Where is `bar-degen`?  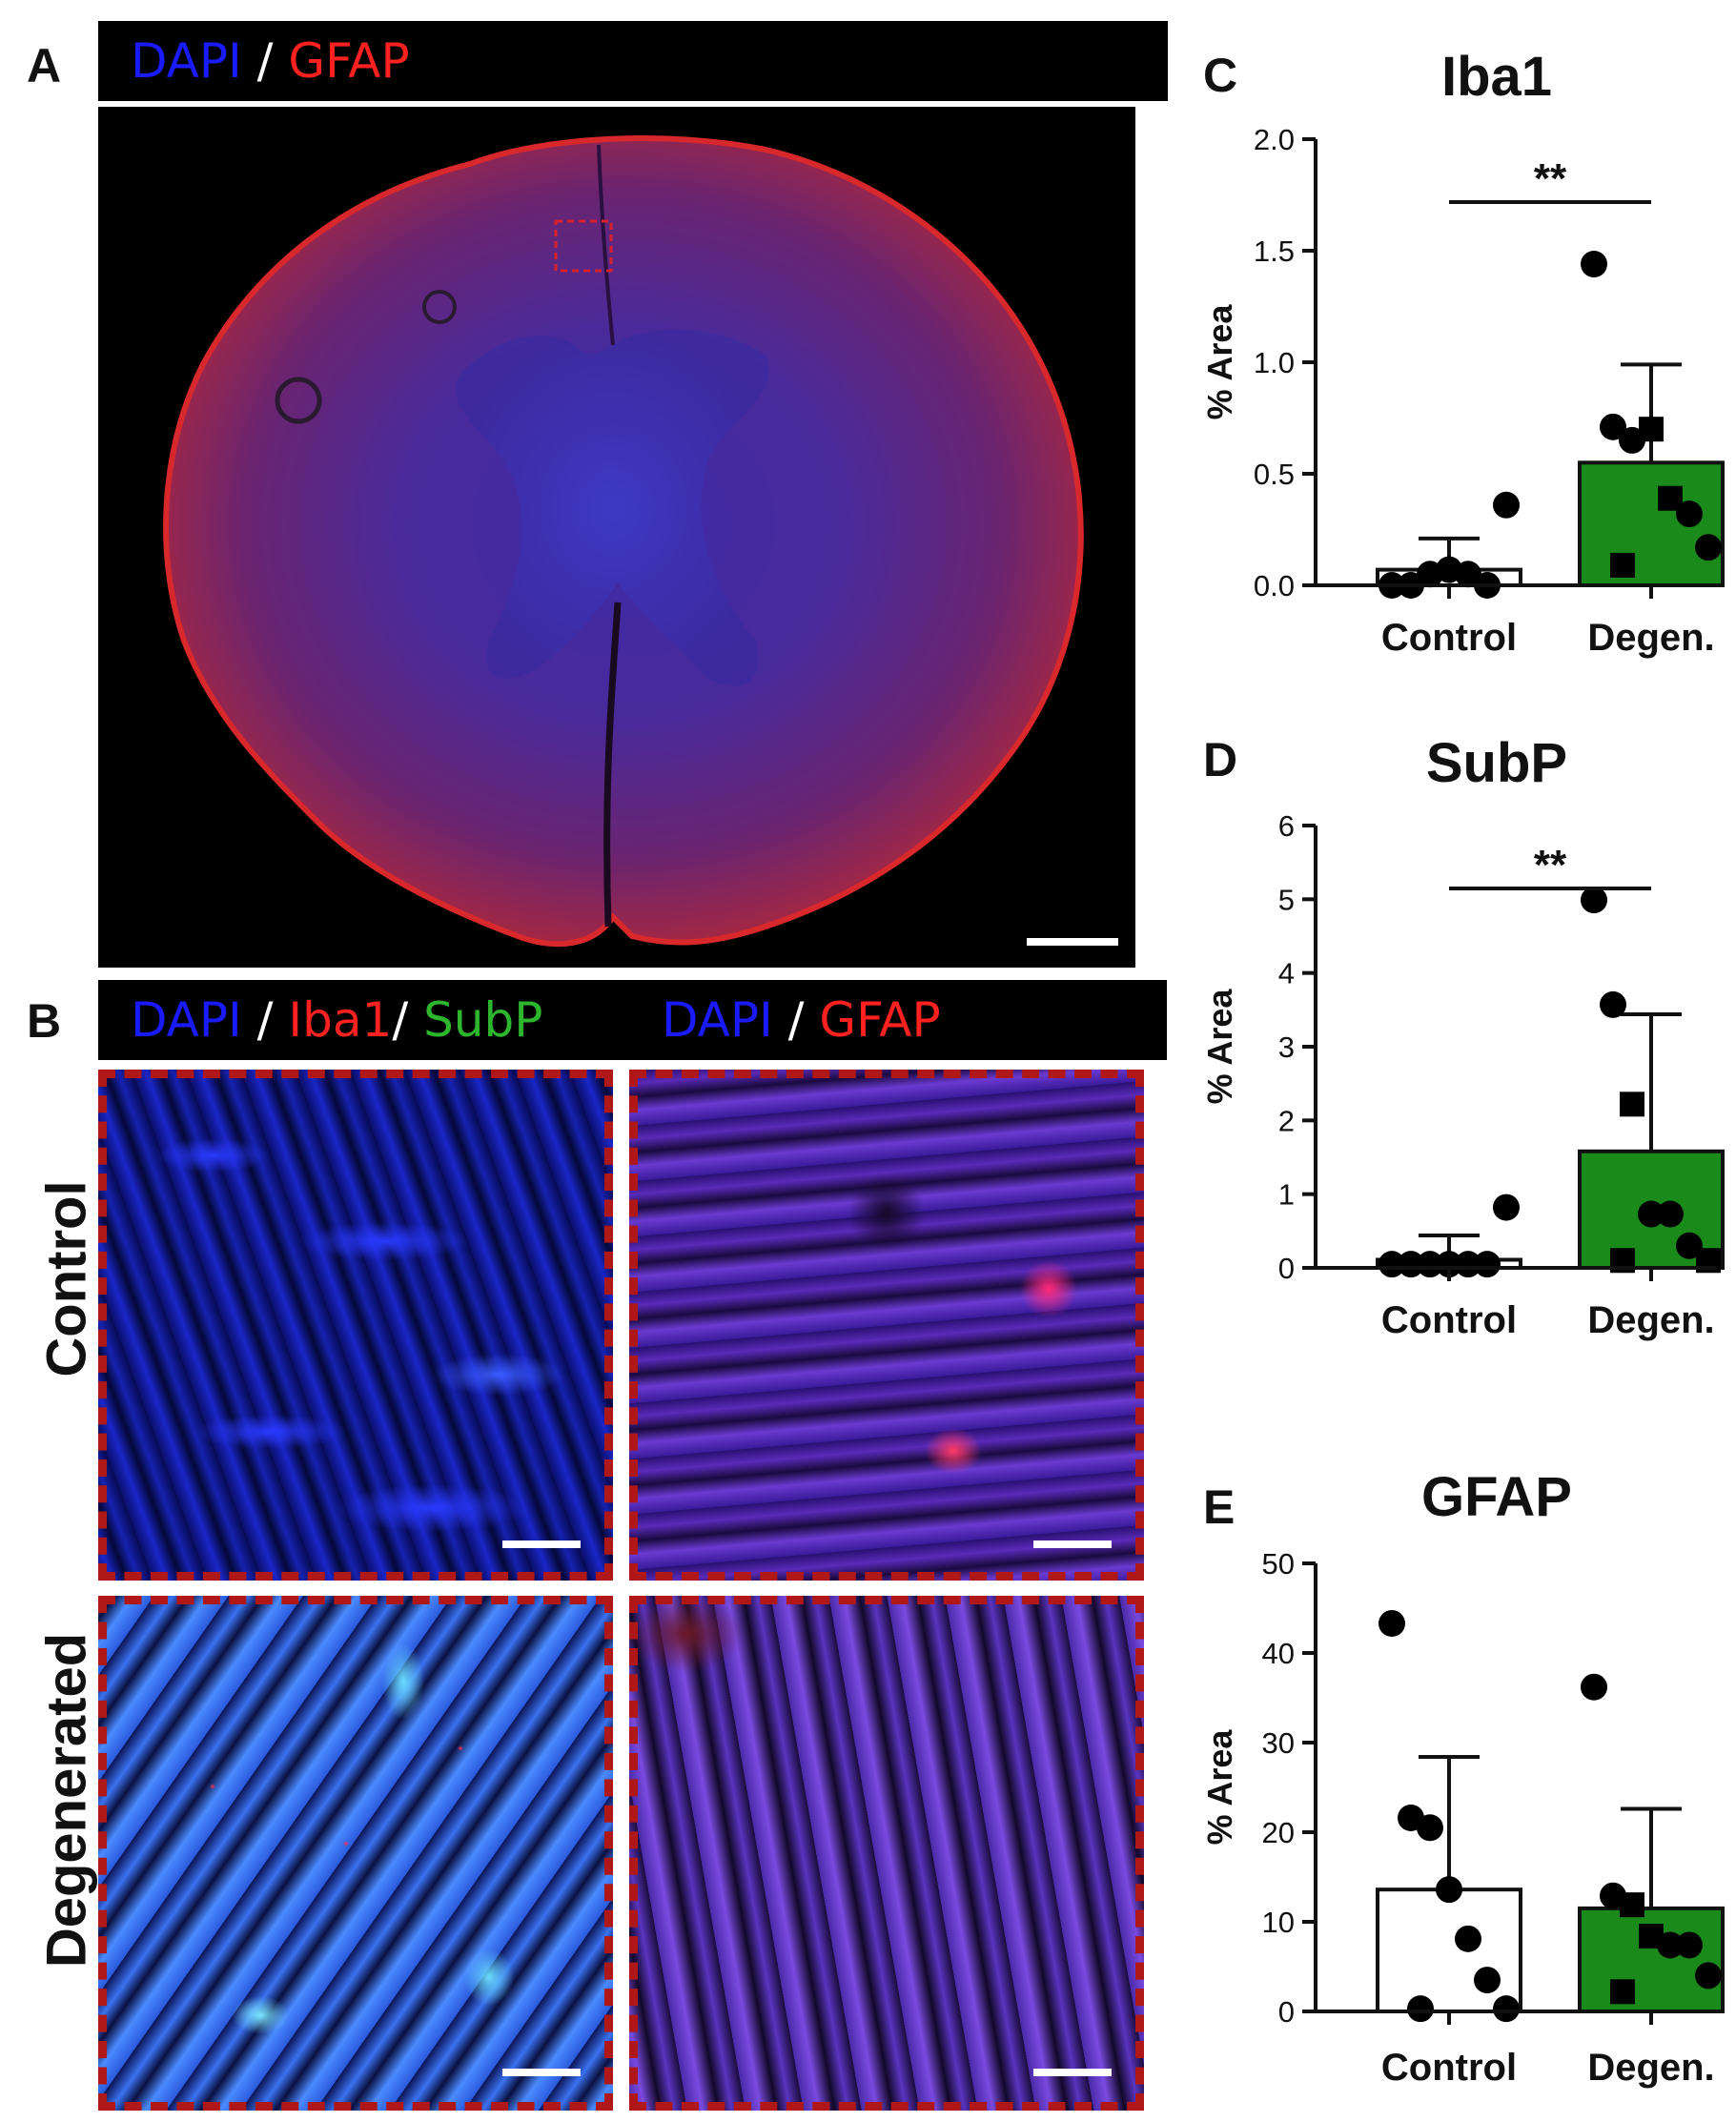
bar-degen is located at coordinates (1651, 523).